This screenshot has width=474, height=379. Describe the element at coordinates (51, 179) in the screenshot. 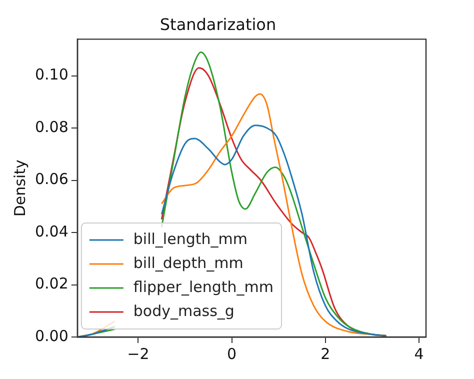

I see `y-tick-label: 0.06` at that location.